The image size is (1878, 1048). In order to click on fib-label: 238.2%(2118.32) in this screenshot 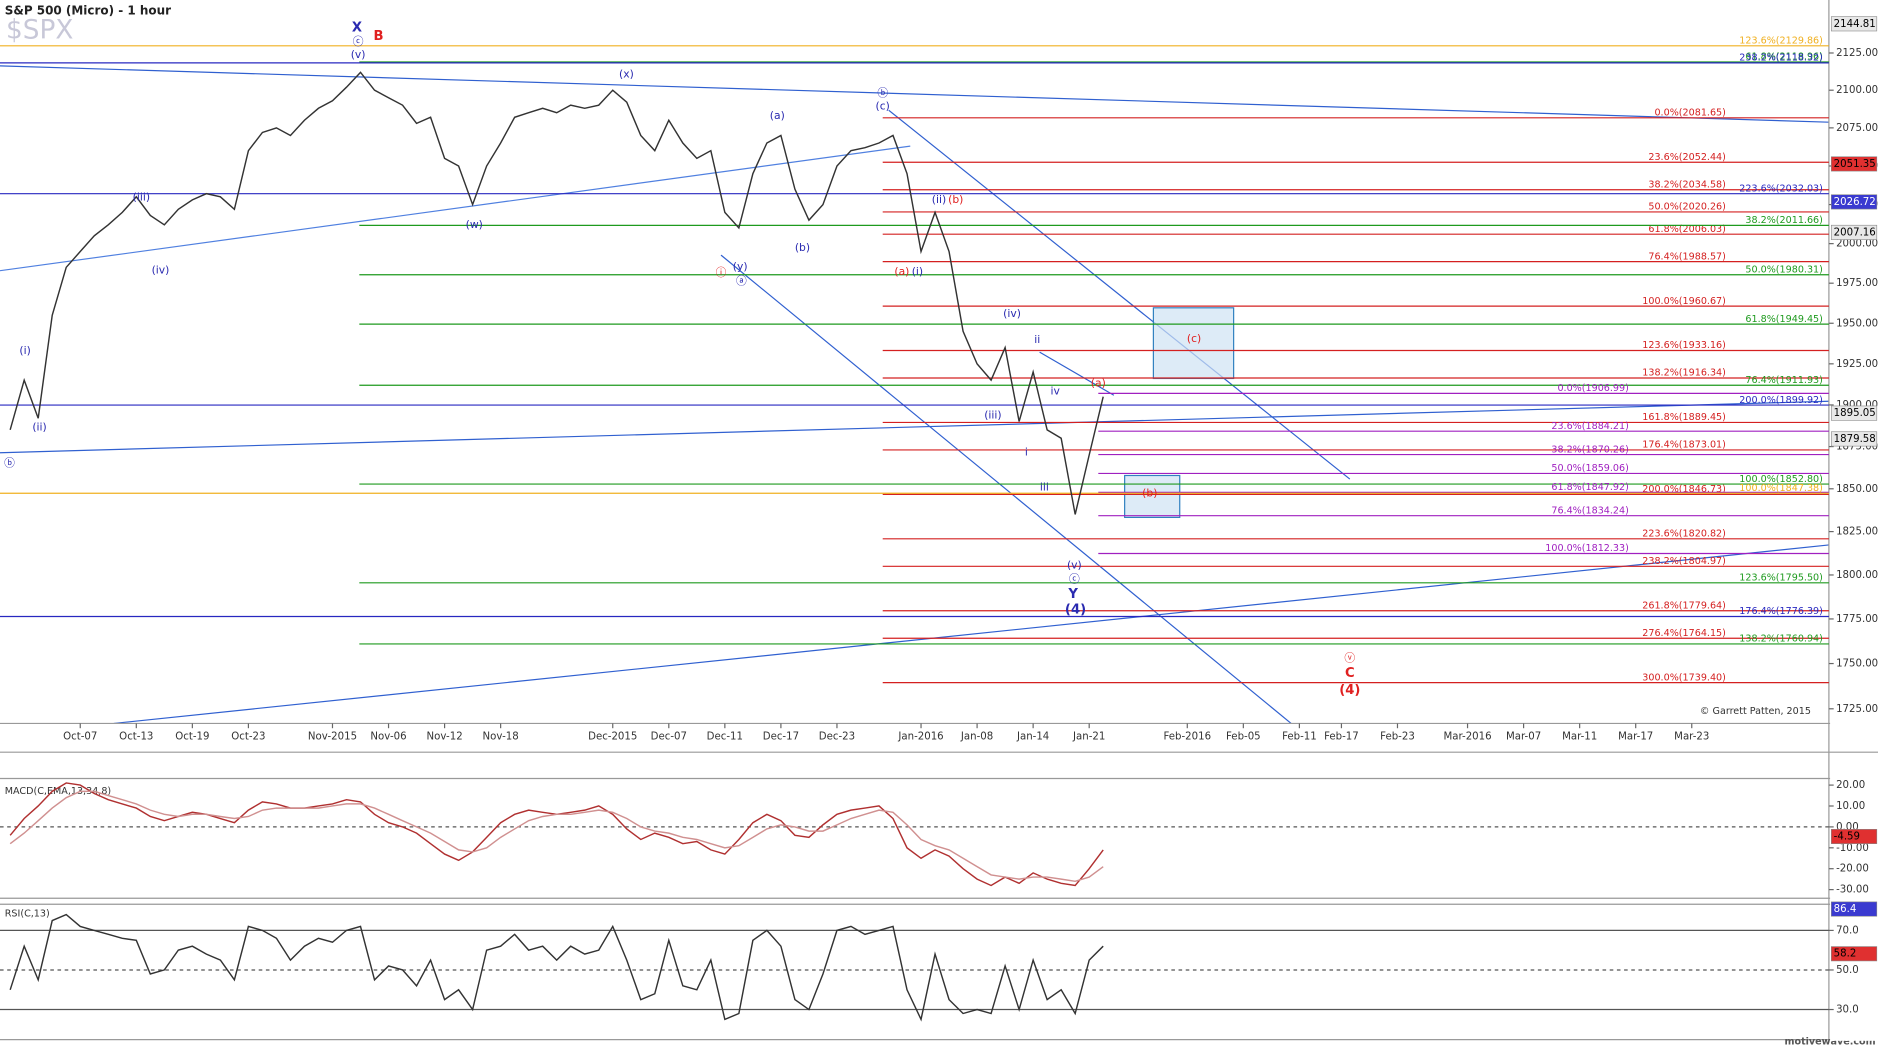, I will do `click(1781, 58)`.